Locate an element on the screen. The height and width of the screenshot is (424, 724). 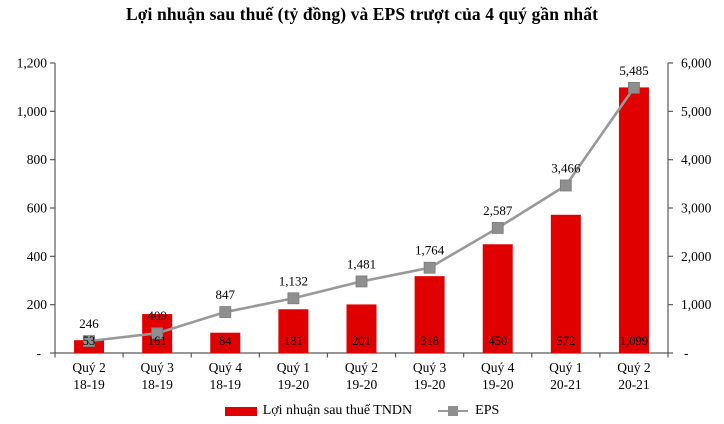
eps-value-label: 1,481 is located at coordinates (361, 263).